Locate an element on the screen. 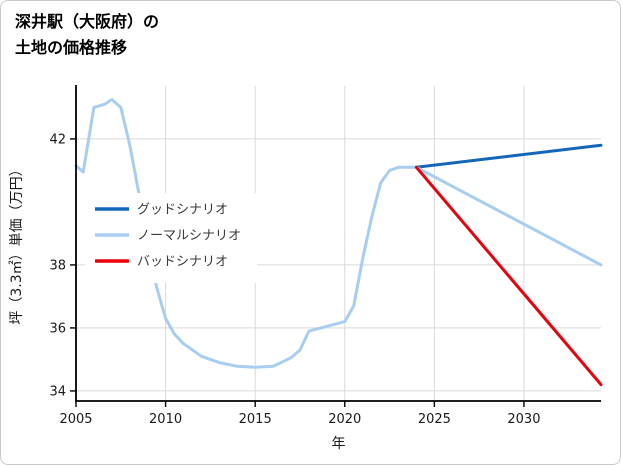 The image size is (621, 465). chart-title: 深井駅（大阪府）の 土地の価格推移 is located at coordinates (87, 35).